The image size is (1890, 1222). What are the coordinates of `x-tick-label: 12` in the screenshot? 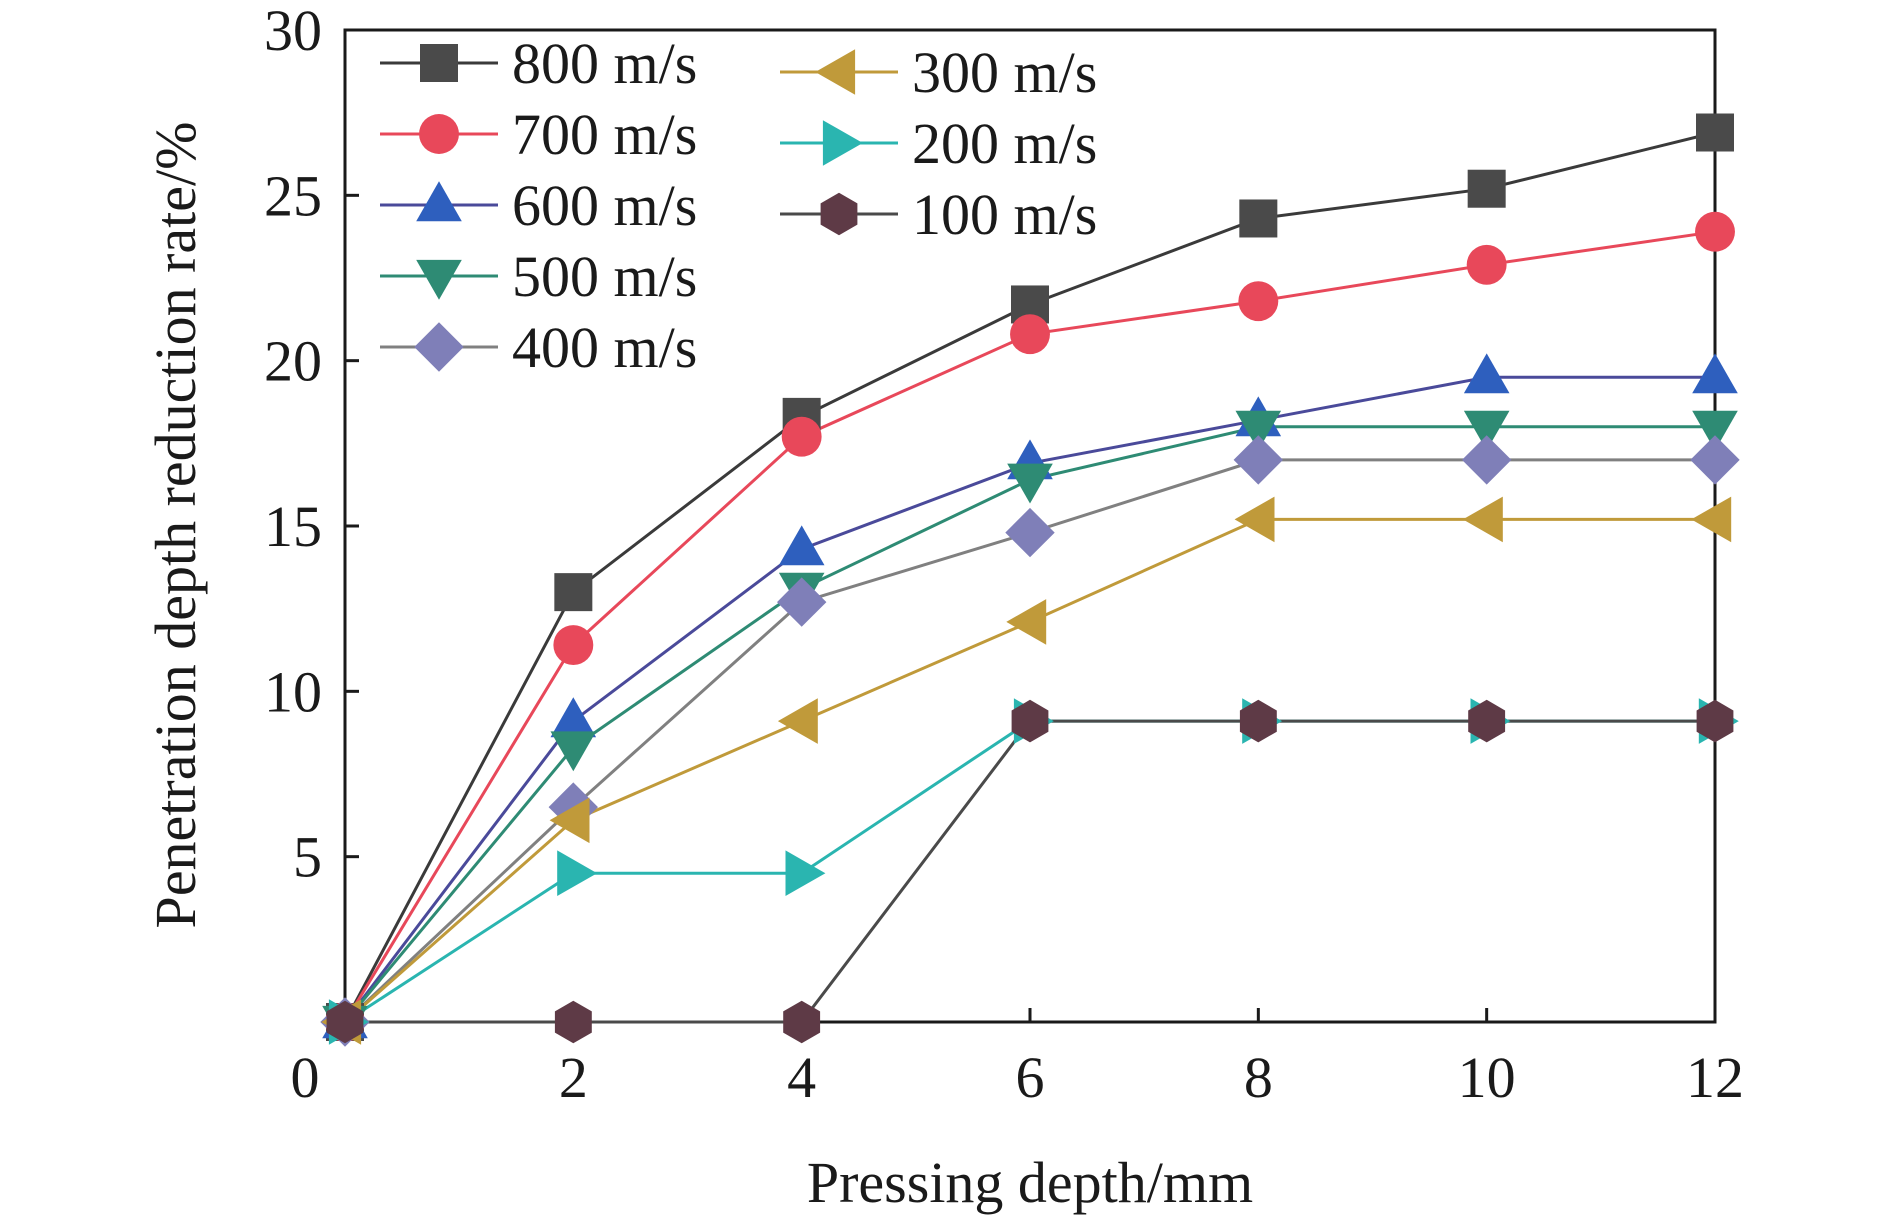 It's located at (1715, 1077).